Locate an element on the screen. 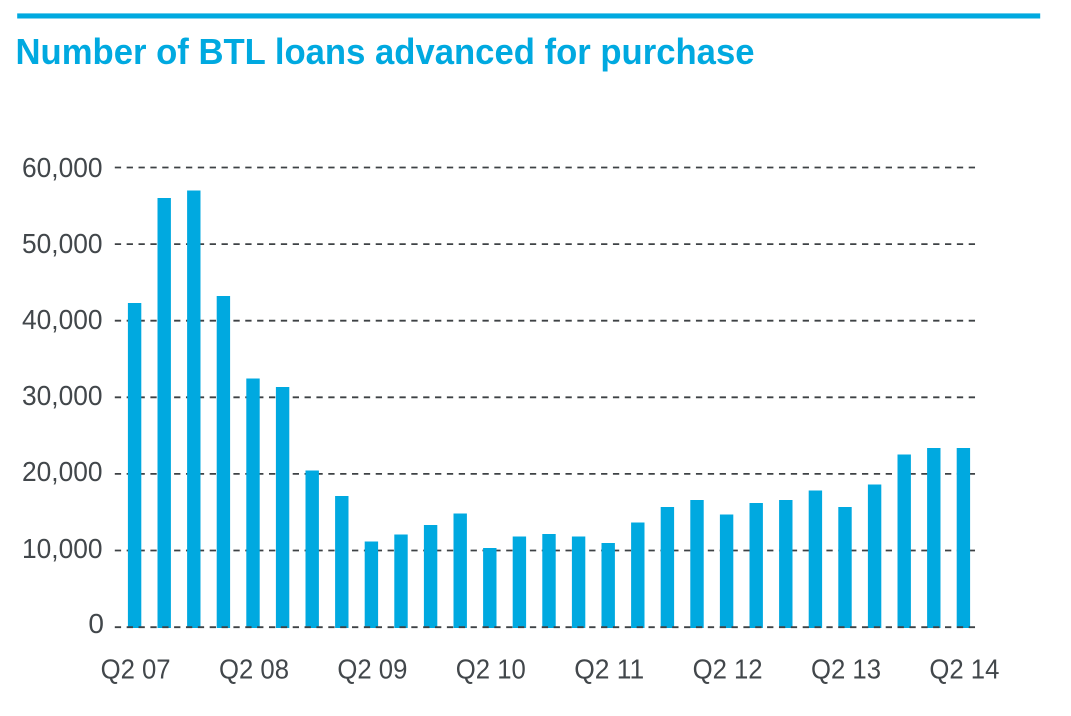 This screenshot has width=1071, height=716. svg-text: Q2 08 is located at coordinates (254, 669).